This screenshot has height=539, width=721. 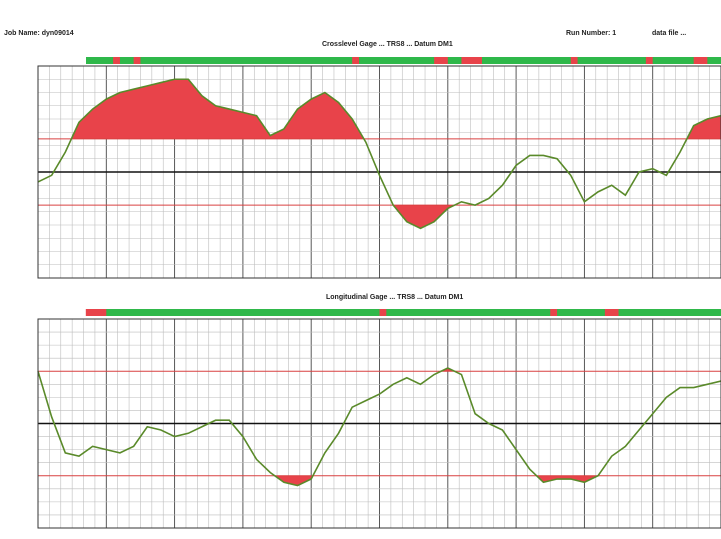 What do you see at coordinates (403, 60) in the screenshot?
I see `panel-1-status-bar` at bounding box center [403, 60].